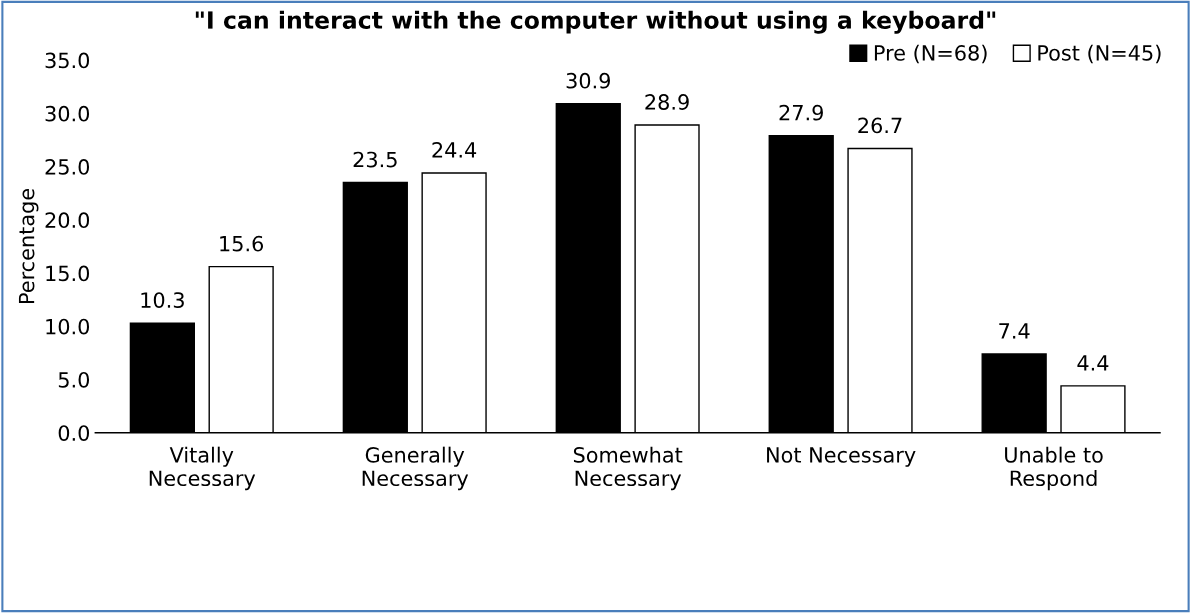 The image size is (1191, 613). I want to click on data-label: 28.9, so click(667, 102).